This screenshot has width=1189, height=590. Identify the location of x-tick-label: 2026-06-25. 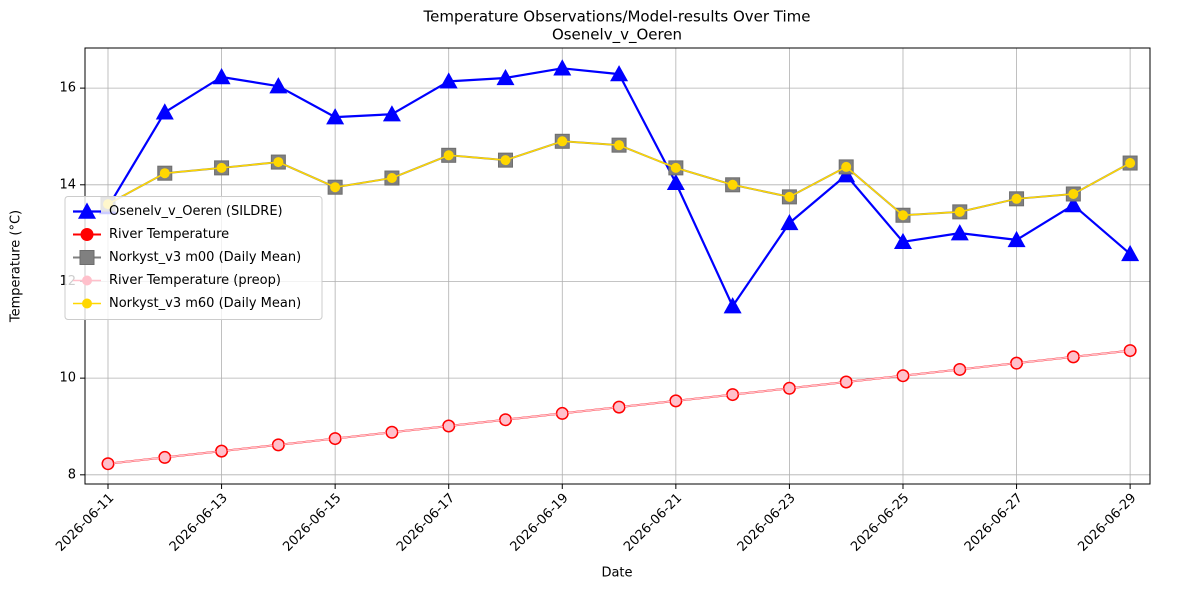
(880, 523).